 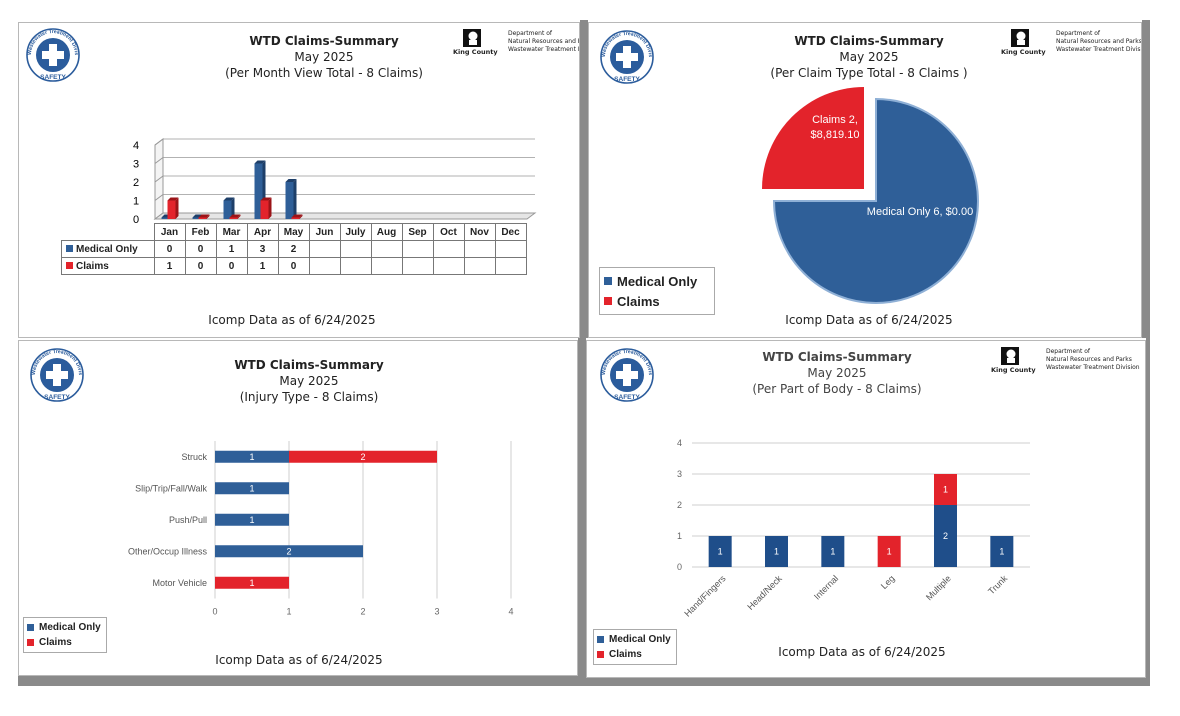 I want to click on x-category-label: Hand/Fingers, so click(x=705, y=596).